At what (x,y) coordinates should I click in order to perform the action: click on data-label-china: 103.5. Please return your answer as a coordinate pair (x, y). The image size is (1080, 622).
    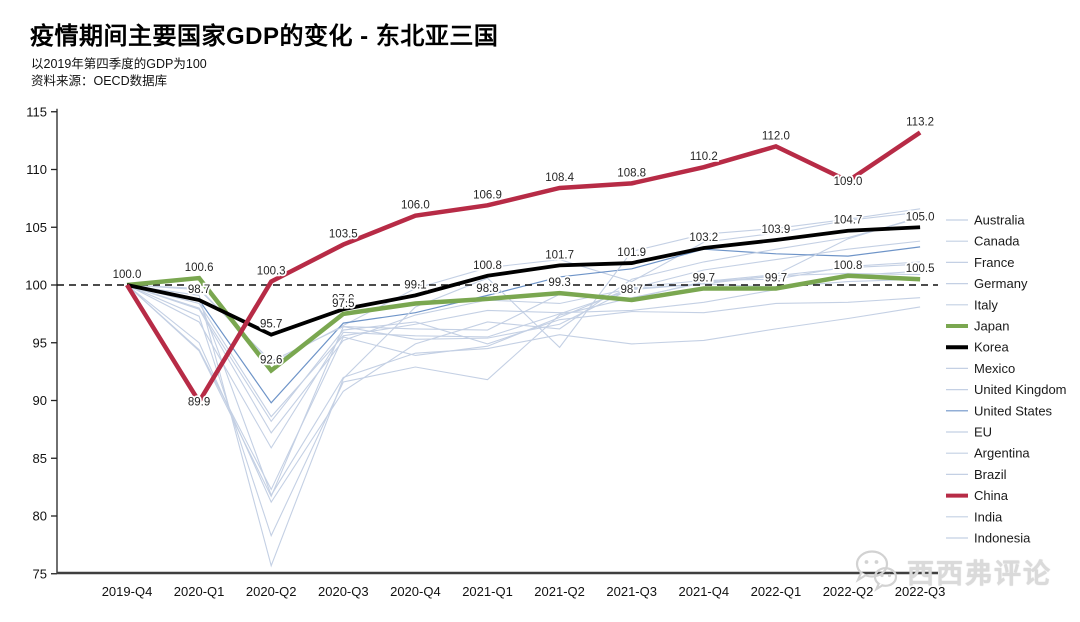
    Looking at the image, I should click on (343, 235).